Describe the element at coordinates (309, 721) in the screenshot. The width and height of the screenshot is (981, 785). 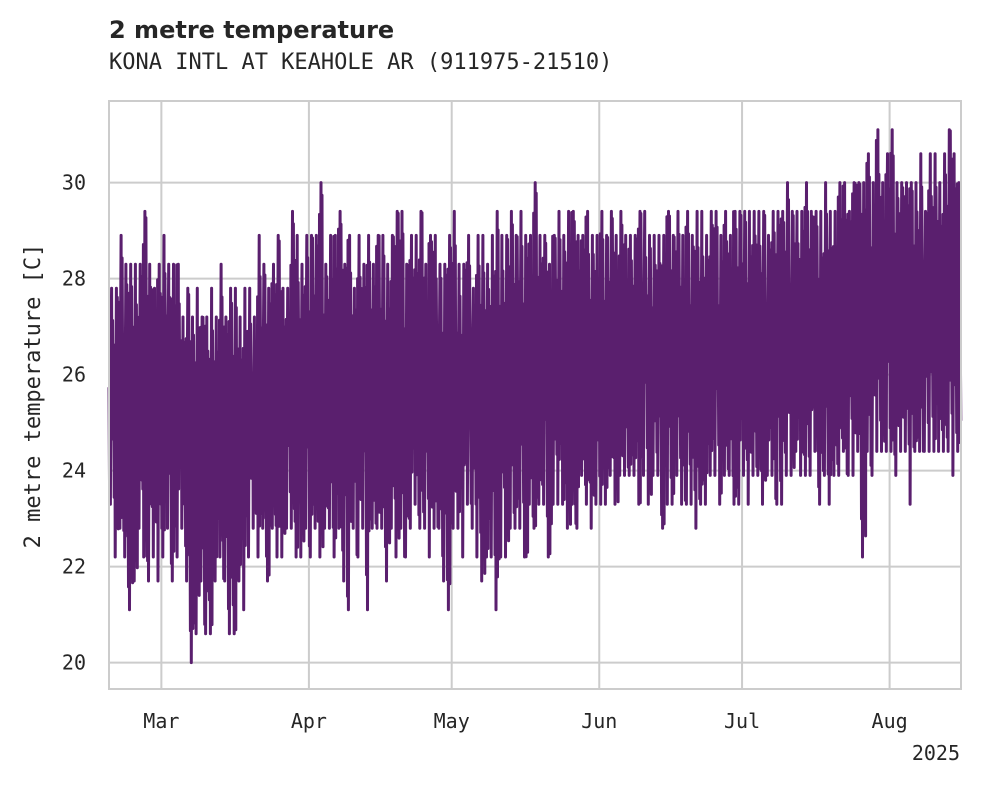
I see `x-tick-label: Apr` at that location.